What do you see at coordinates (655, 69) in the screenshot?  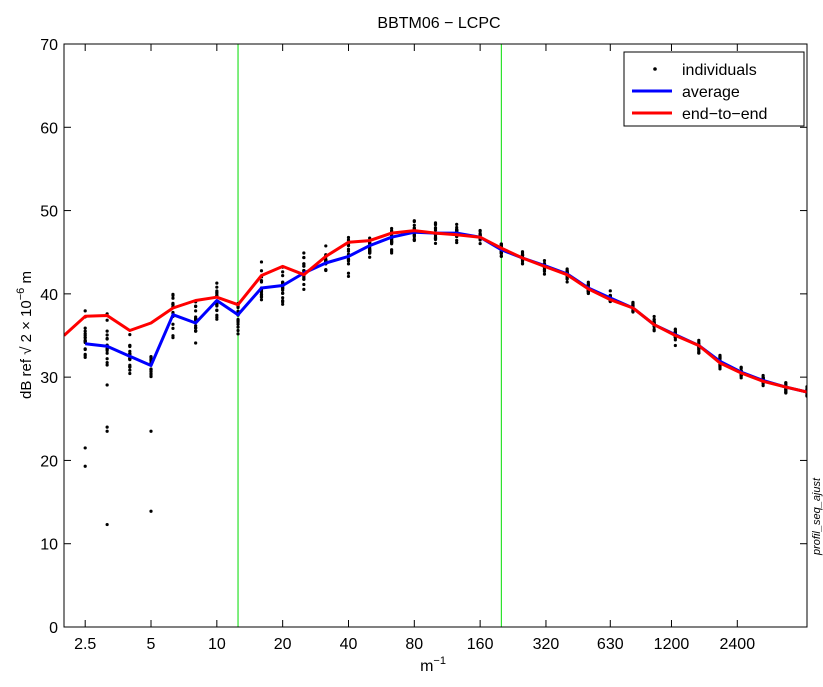 I see `legend-marker-individuals` at bounding box center [655, 69].